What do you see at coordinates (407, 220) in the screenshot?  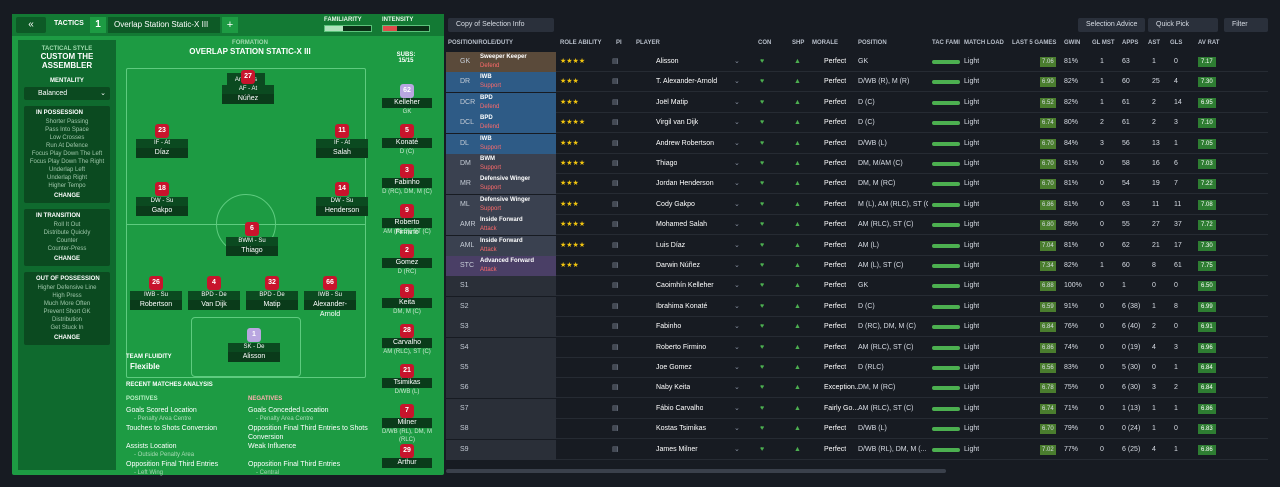 I see `sub-player-card: 9 Roberto Firmino AM (RLC), ST (C)` at bounding box center [407, 220].